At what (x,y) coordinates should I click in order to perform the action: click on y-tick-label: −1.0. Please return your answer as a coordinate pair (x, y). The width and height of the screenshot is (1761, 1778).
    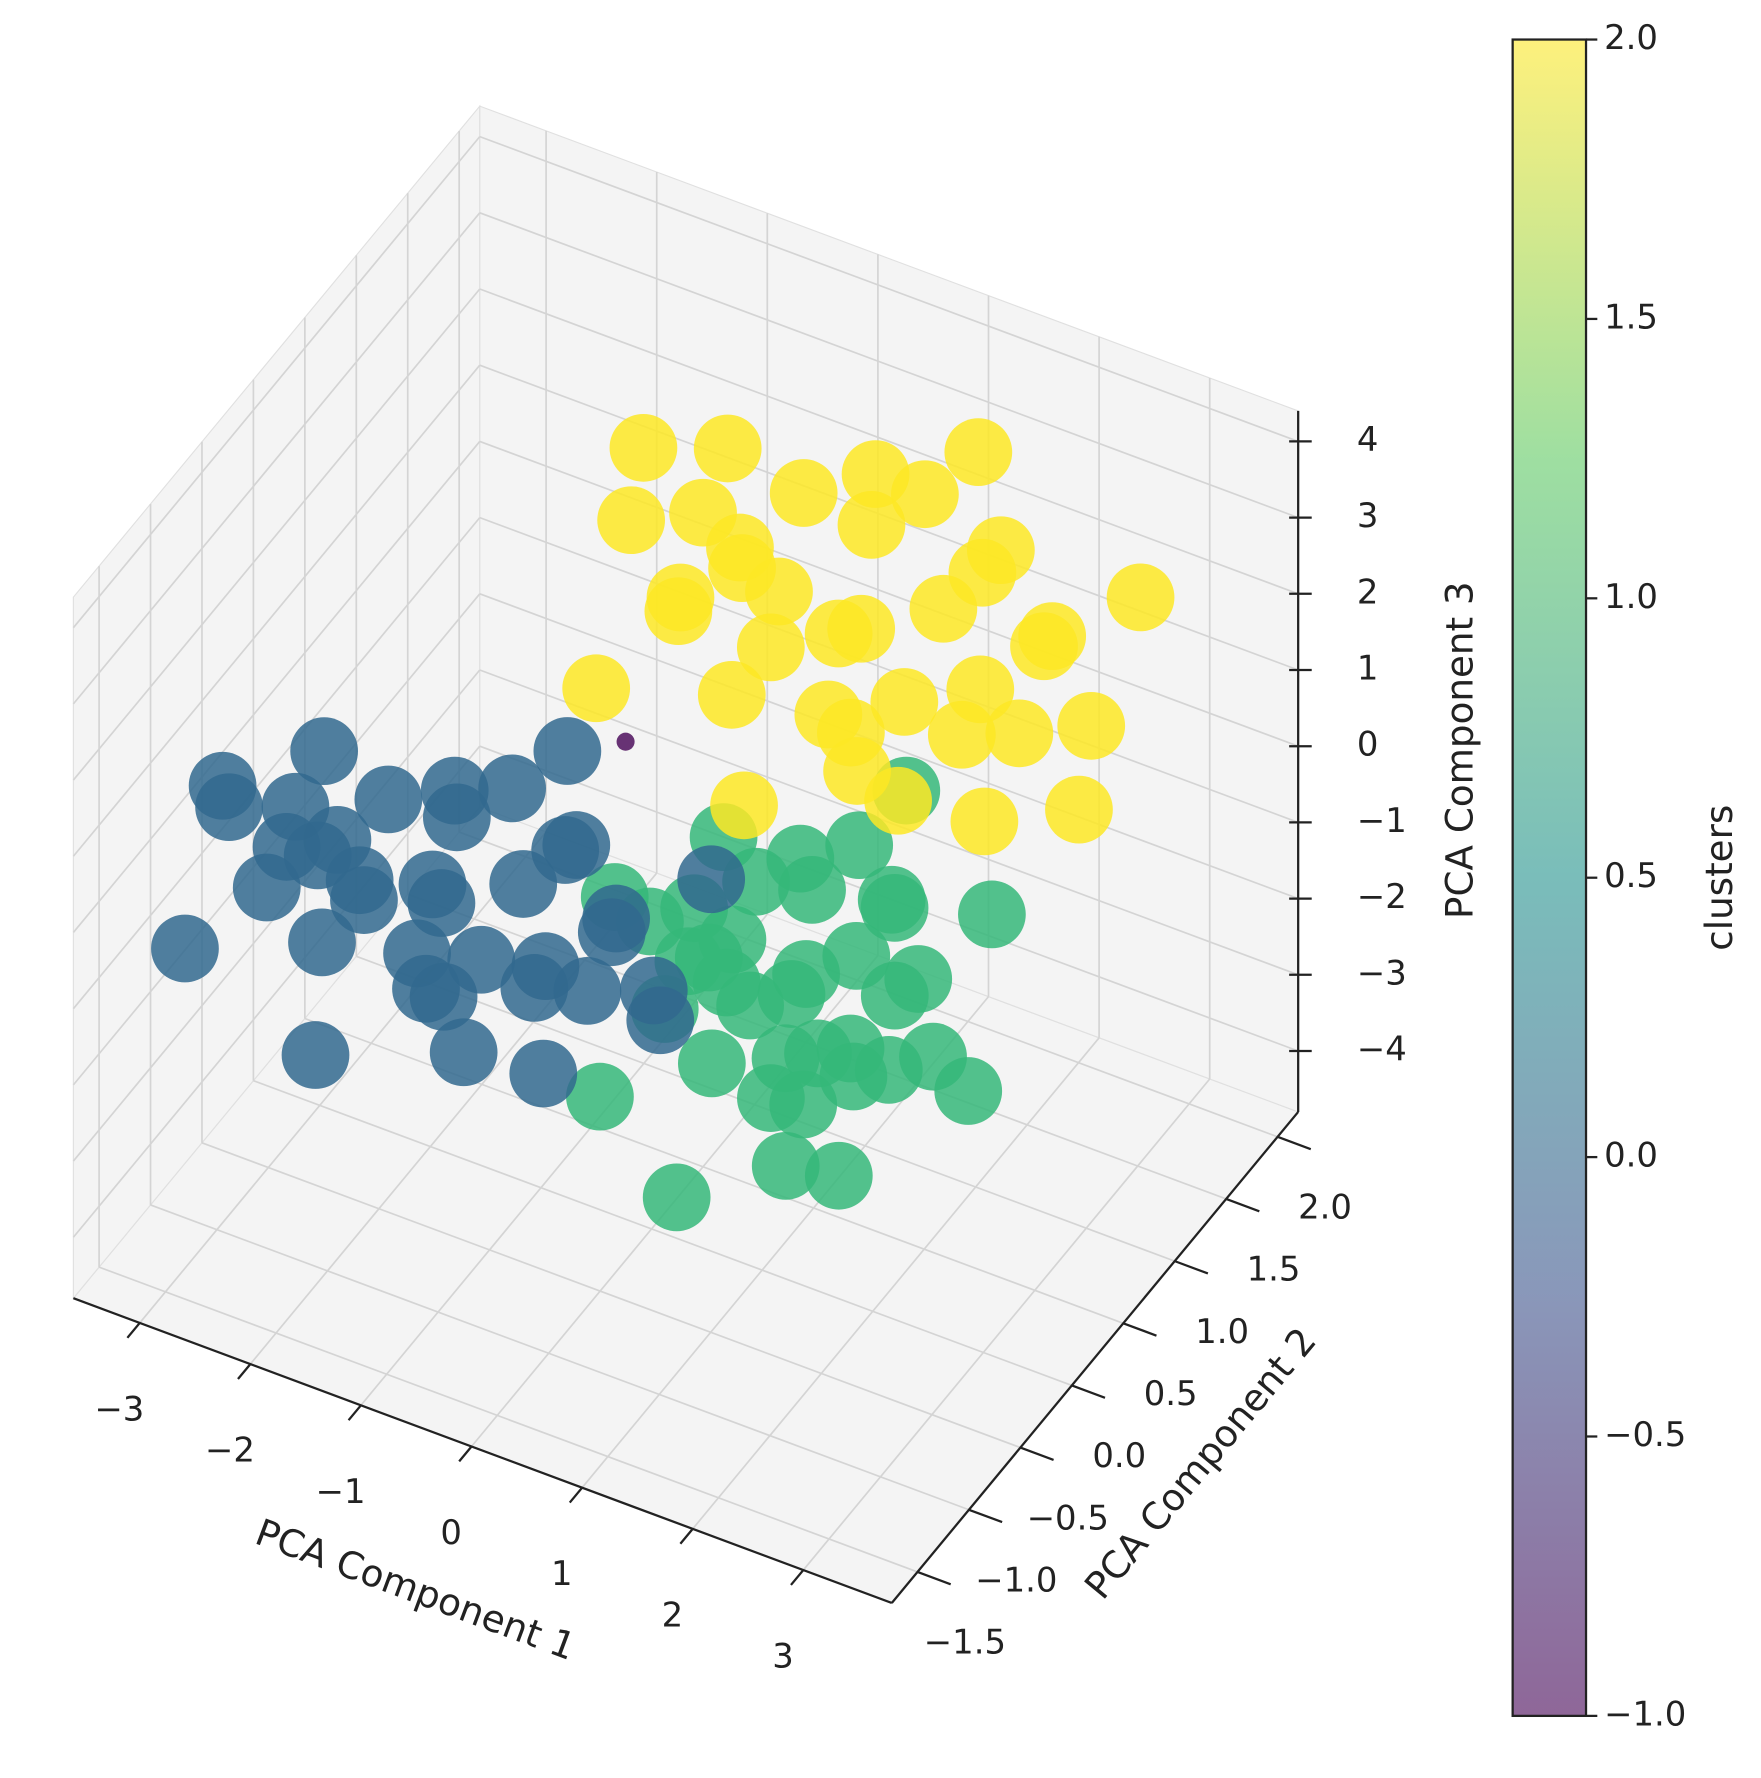
    Looking at the image, I should click on (1016, 1580).